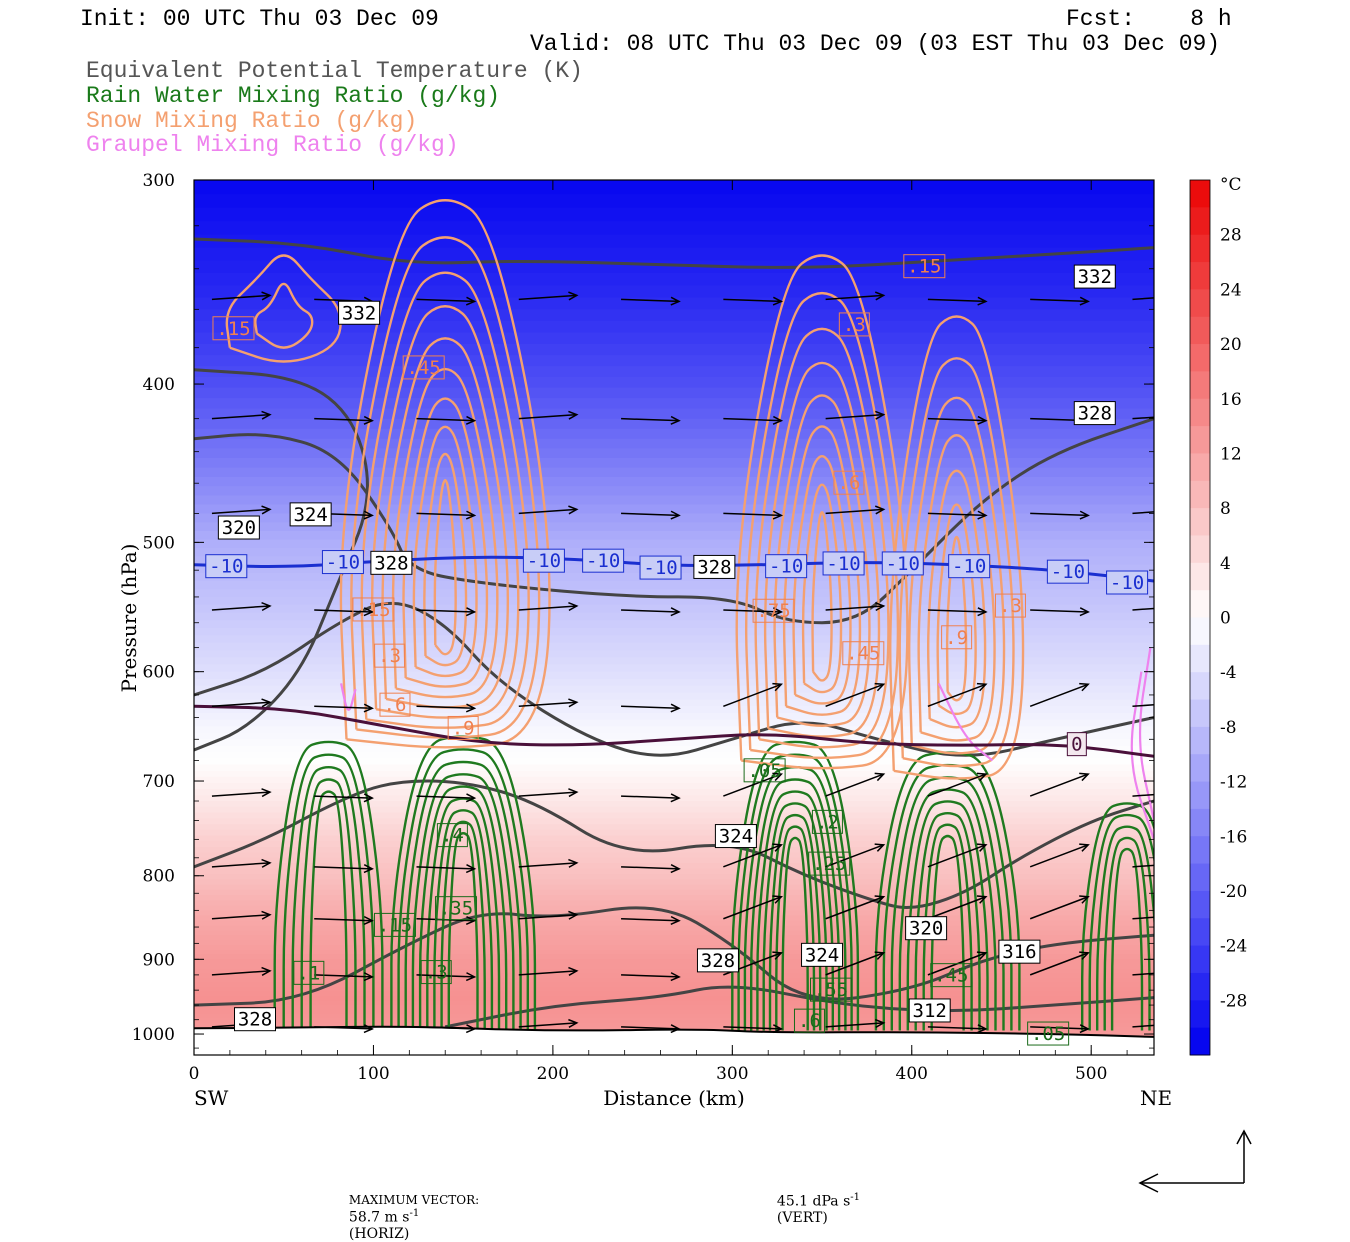  Describe the element at coordinates (1225, 564) in the screenshot. I see `colorbar-tick-label: 4` at that location.